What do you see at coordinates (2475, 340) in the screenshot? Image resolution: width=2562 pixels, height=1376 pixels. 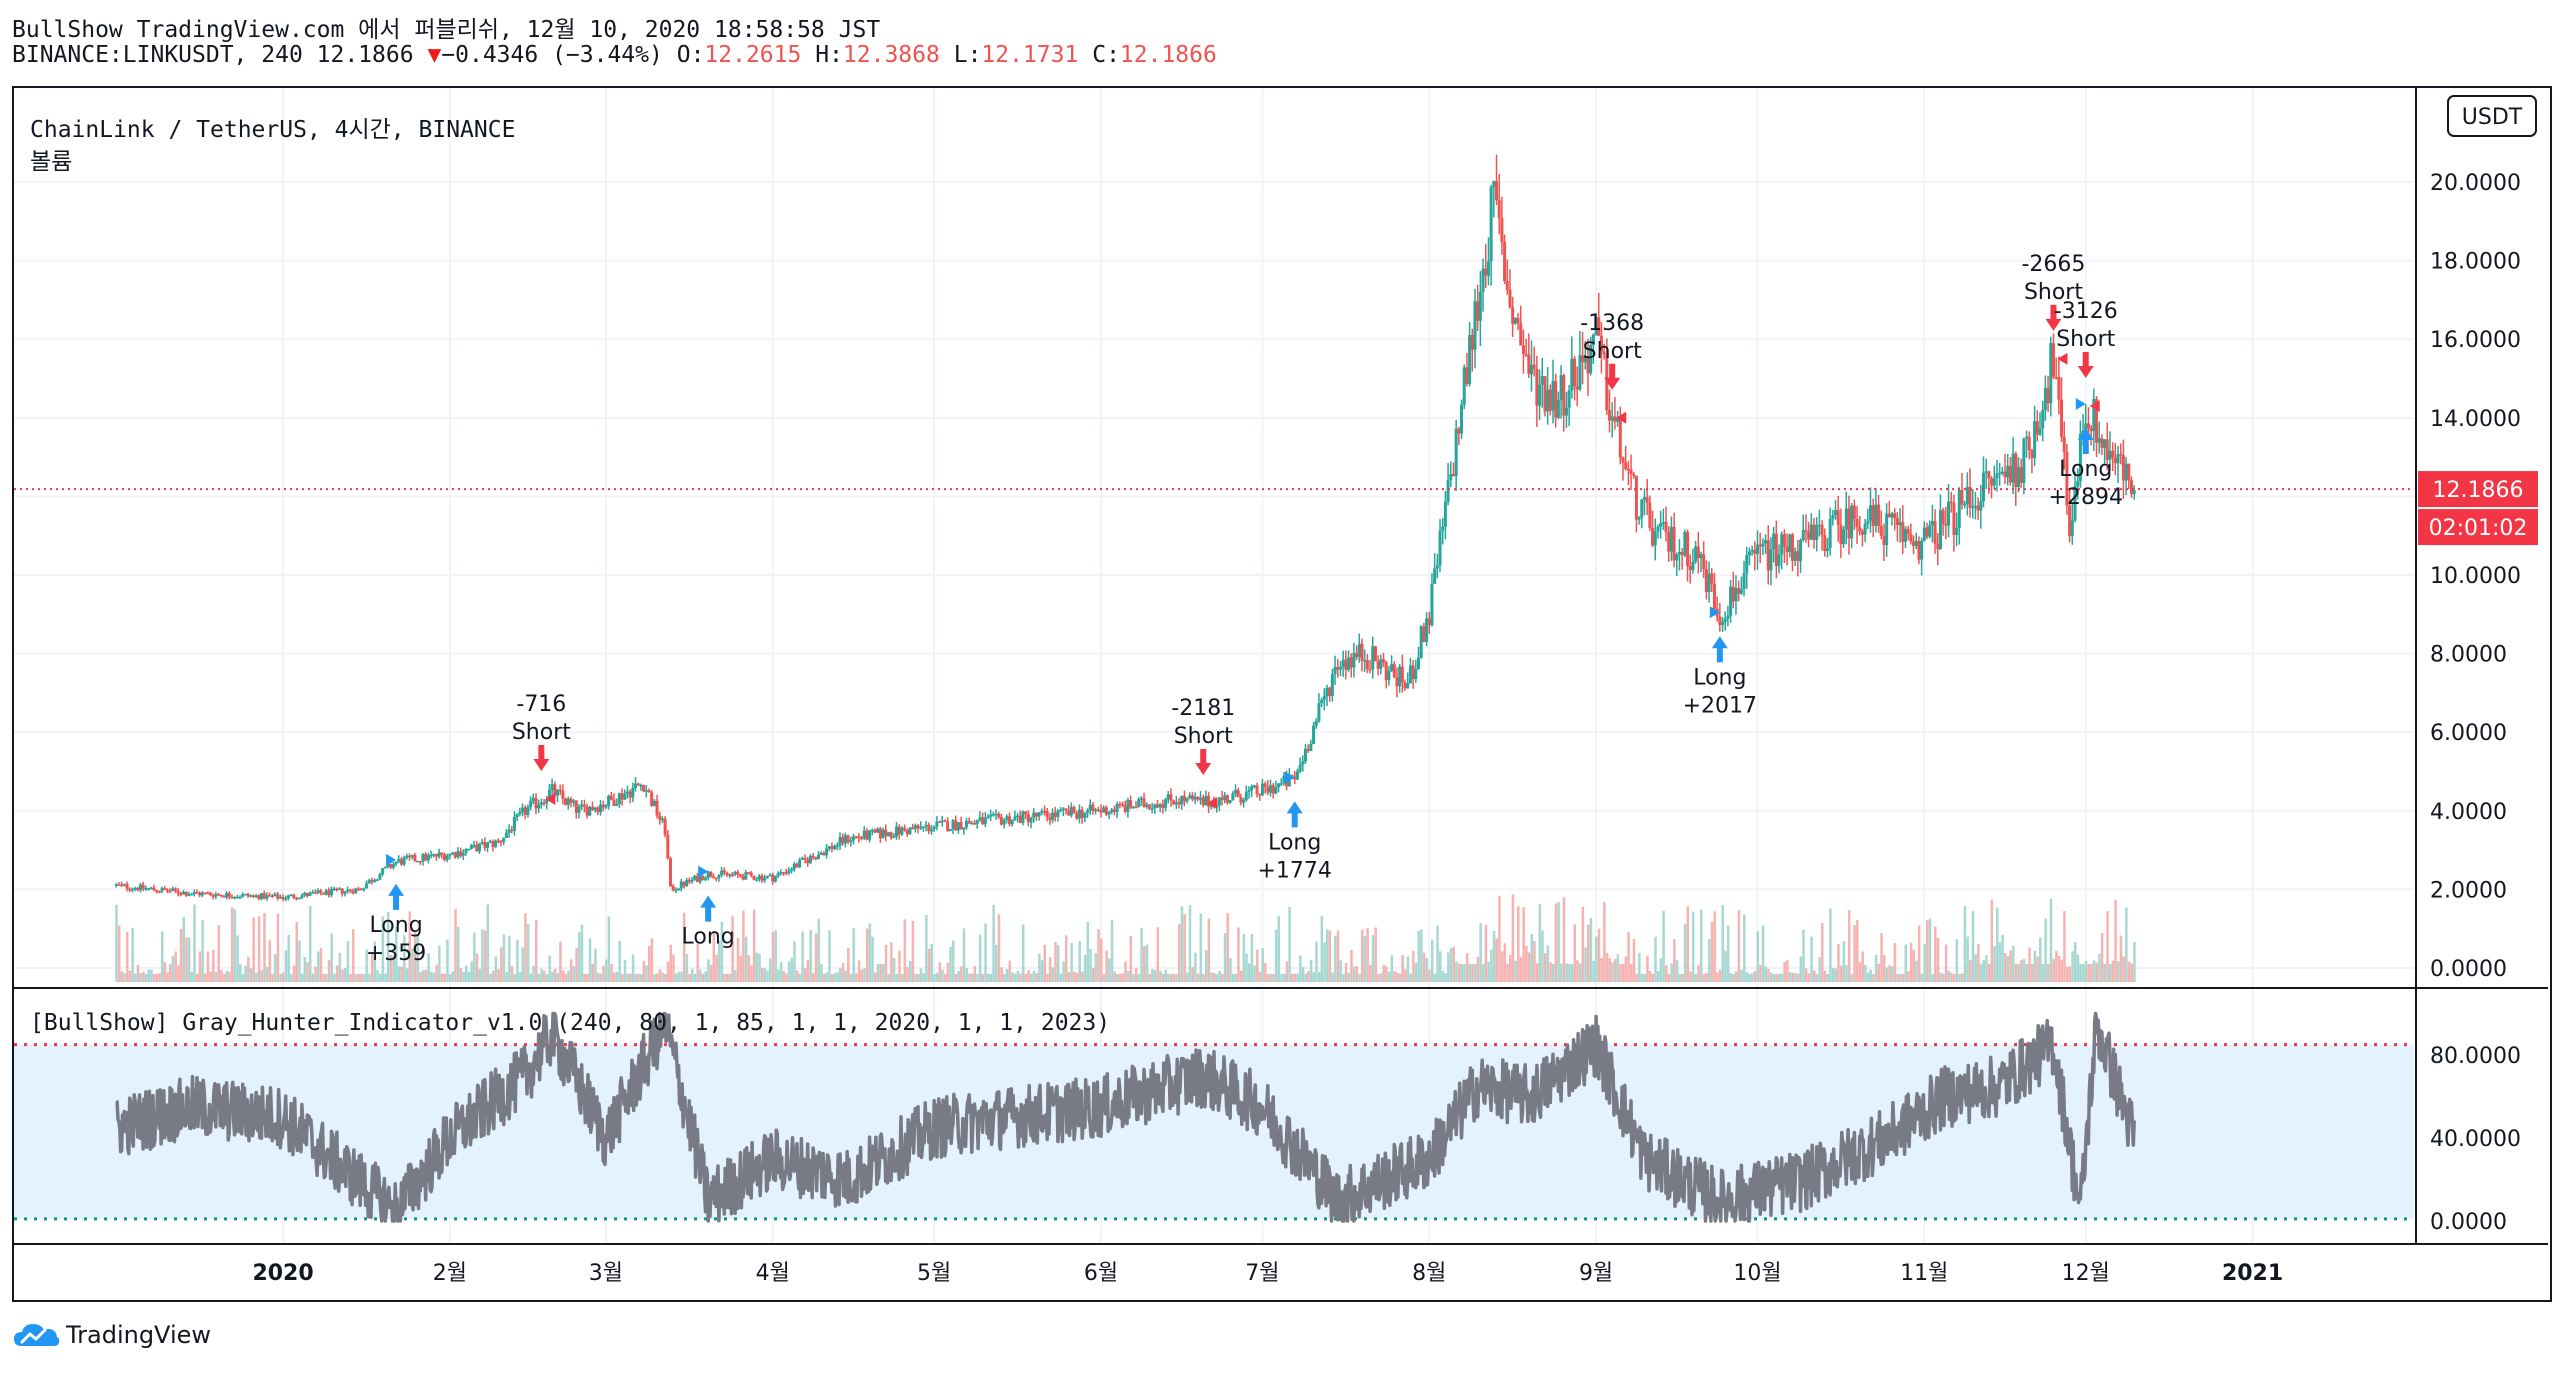 I see `price-axis-tick: 16.0000` at bounding box center [2475, 340].